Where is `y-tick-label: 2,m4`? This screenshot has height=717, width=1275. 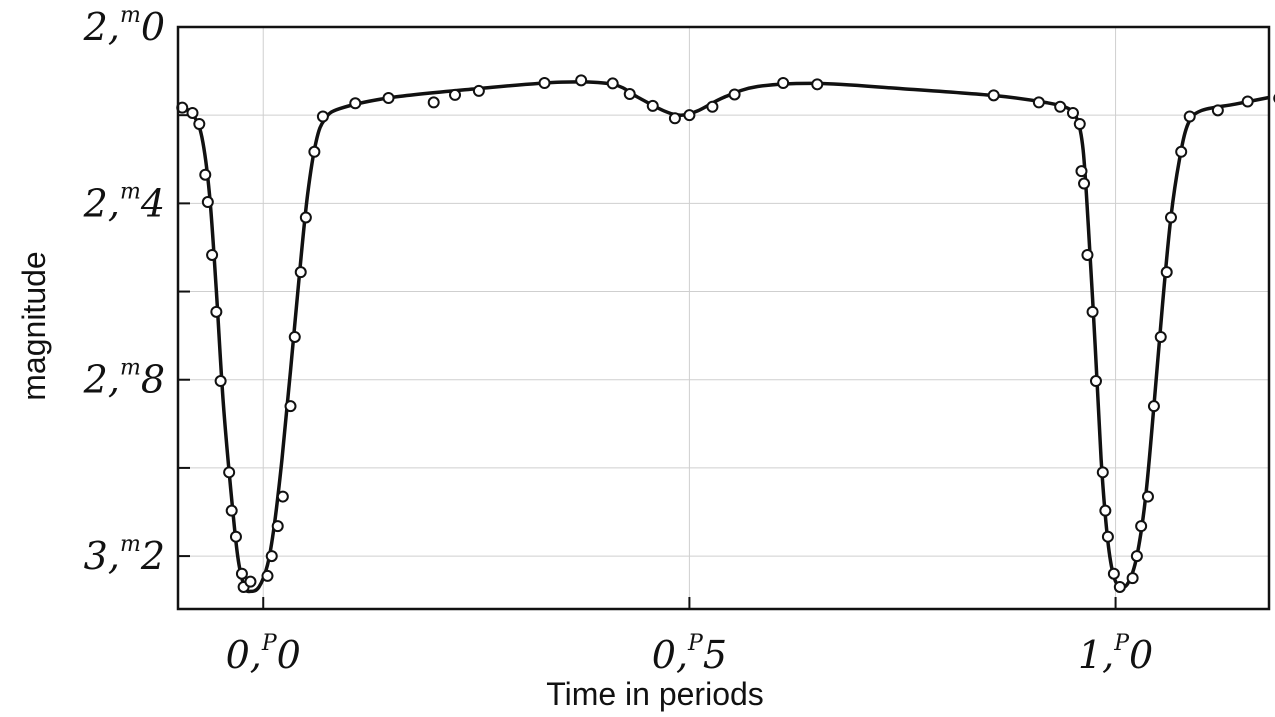
y-tick-label: 2,m4 is located at coordinates (124, 202).